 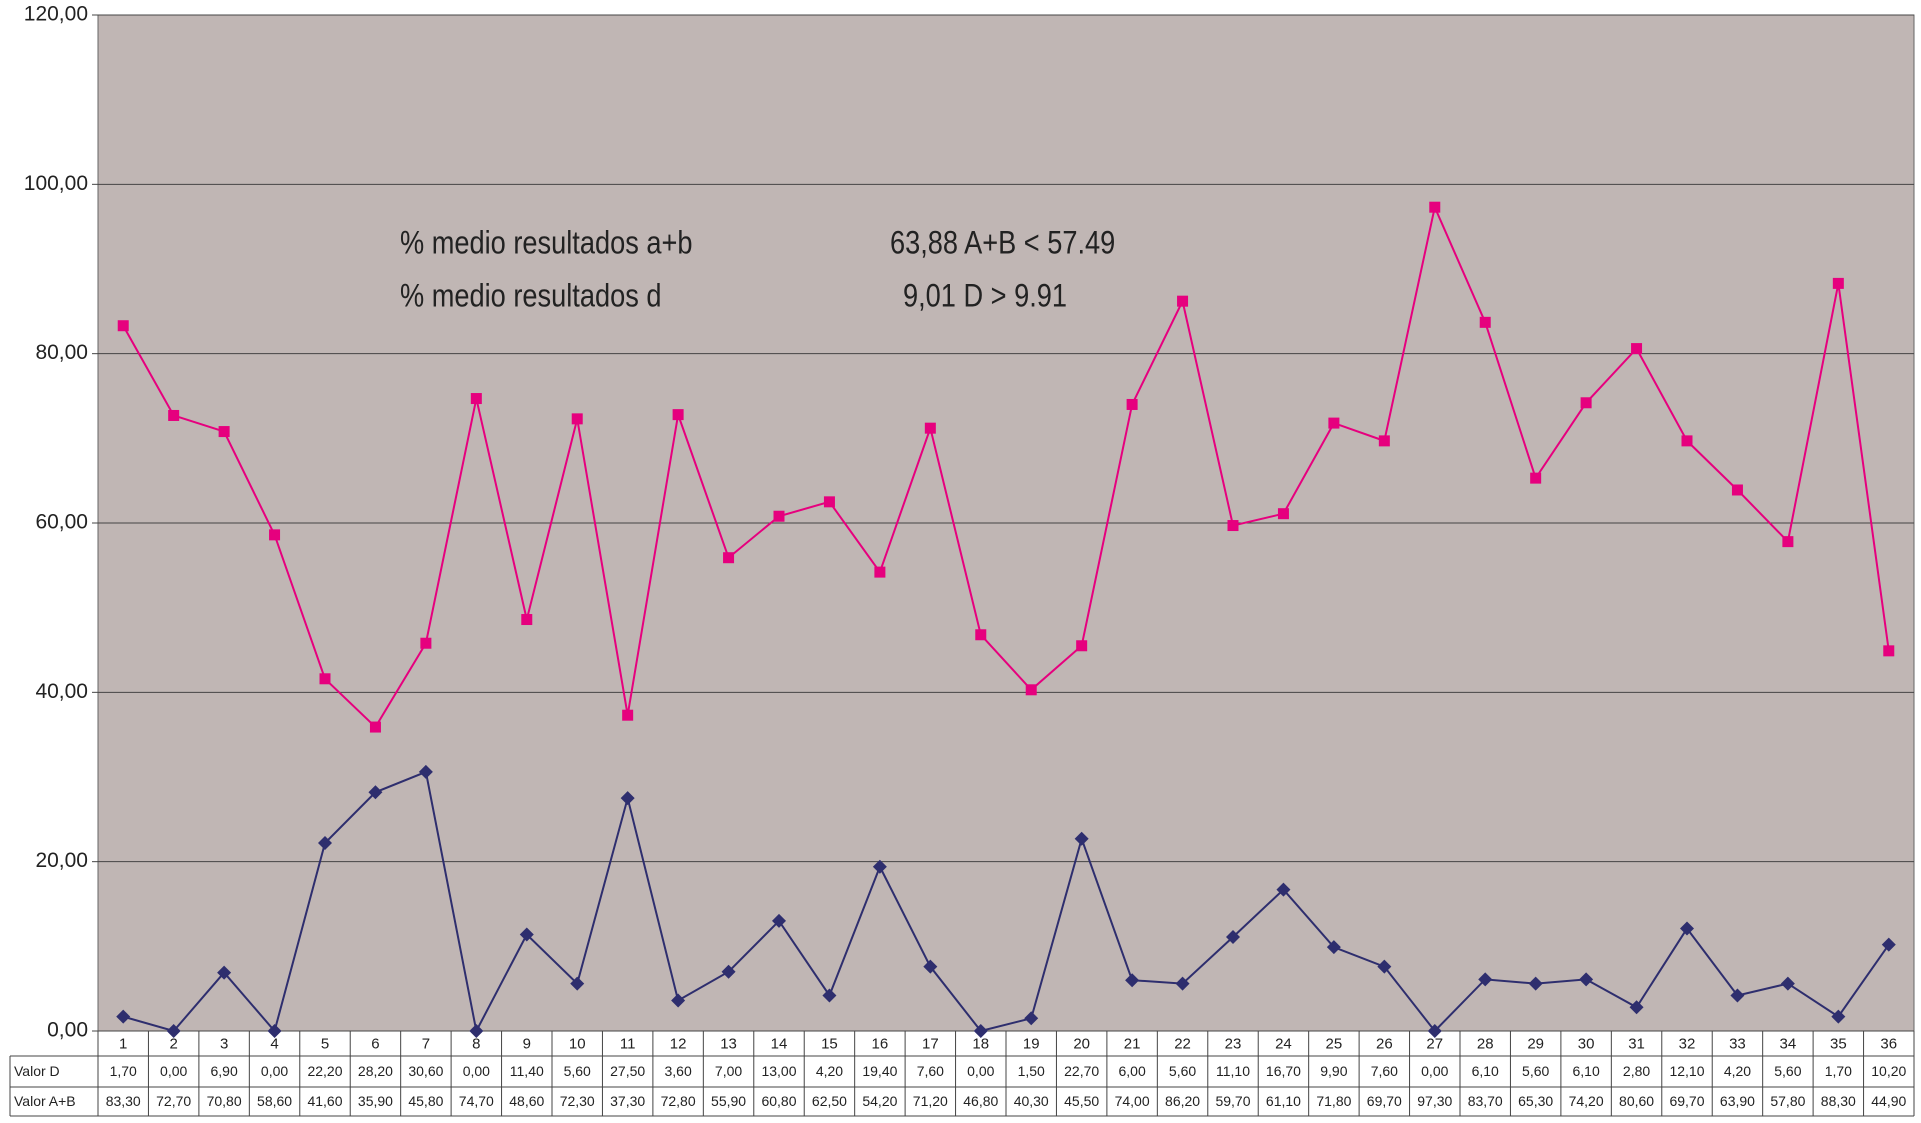 I want to click on x-tick-label: 1, so click(x=123, y=1043).